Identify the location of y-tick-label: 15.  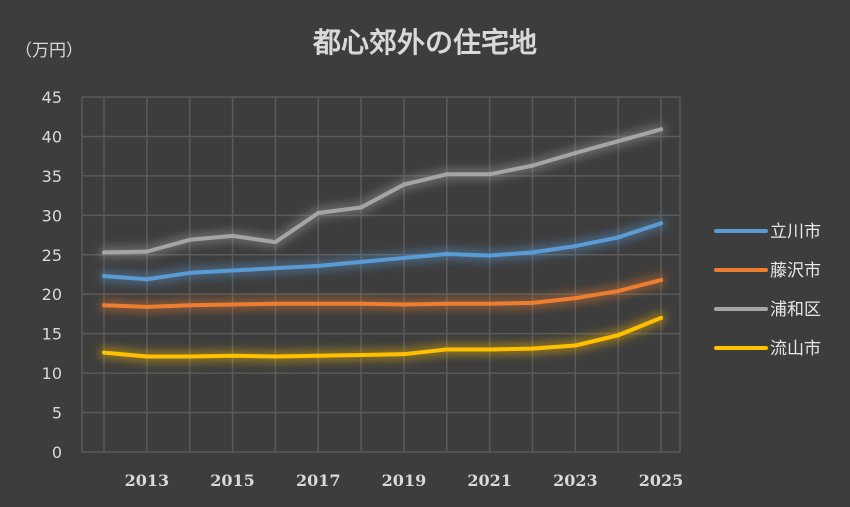
(52, 334).